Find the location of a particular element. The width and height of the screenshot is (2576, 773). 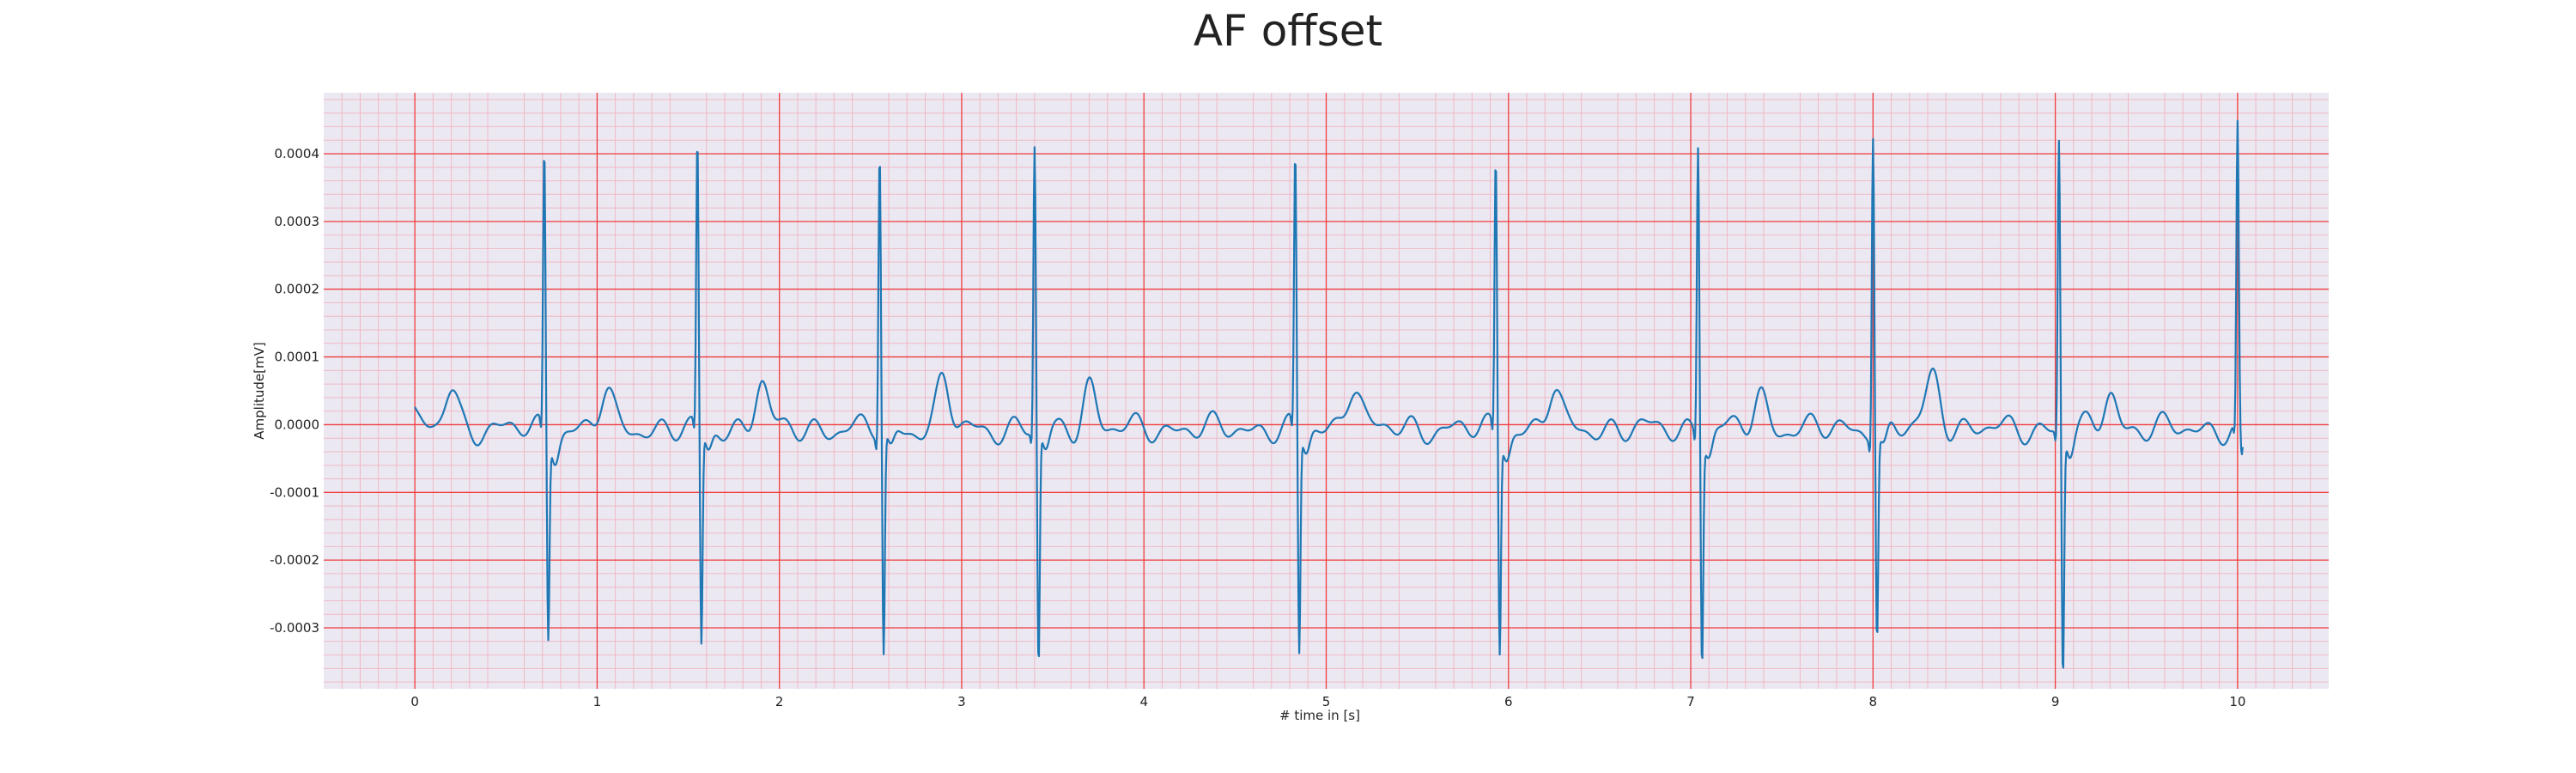

x-axis-ticks: 0 1 2 3 4 5 6 7 8 9 10 is located at coordinates (1327, 701).